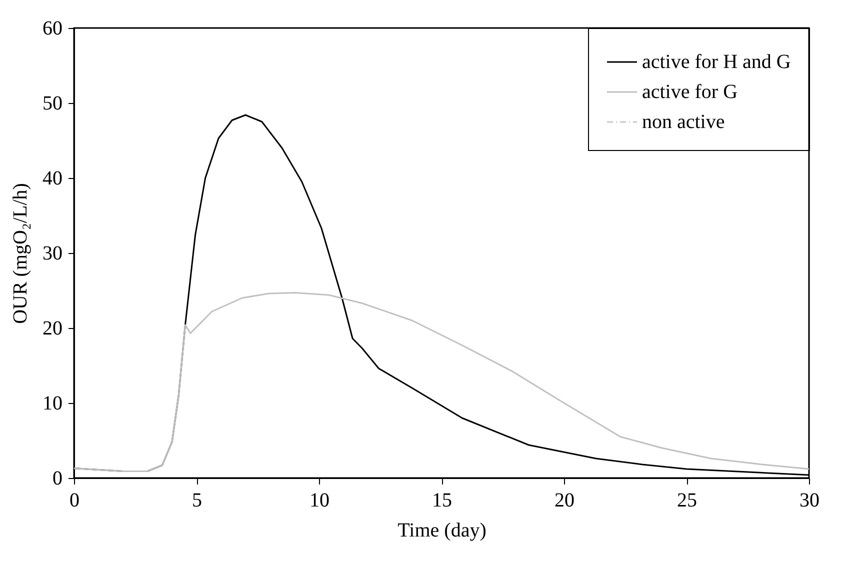 The height and width of the screenshot is (566, 864). Describe the element at coordinates (21, 253) in the screenshot. I see `y-axis-title: OUR (mgO₂/L/h)` at that location.